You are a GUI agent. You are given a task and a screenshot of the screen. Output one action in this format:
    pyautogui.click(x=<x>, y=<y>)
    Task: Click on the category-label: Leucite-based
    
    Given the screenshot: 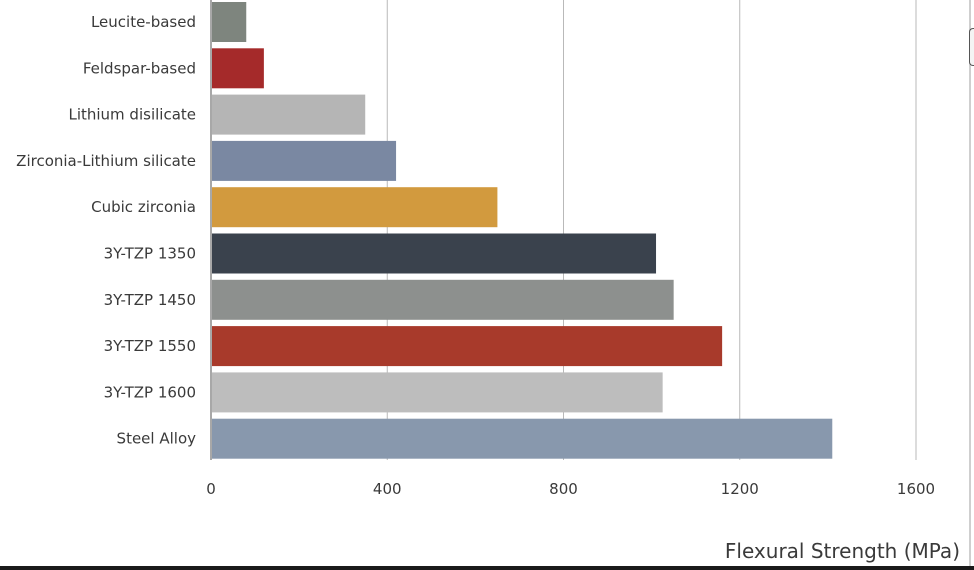 What is the action you would take?
    pyautogui.click(x=143, y=22)
    